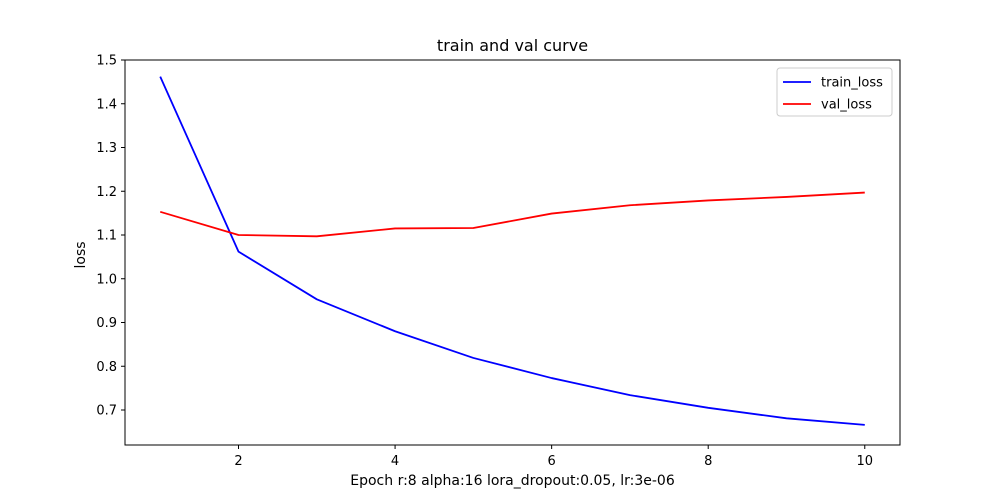 The width and height of the screenshot is (1000, 500). What do you see at coordinates (106, 61) in the screenshot?
I see `y-tick-label: 1.5` at bounding box center [106, 61].